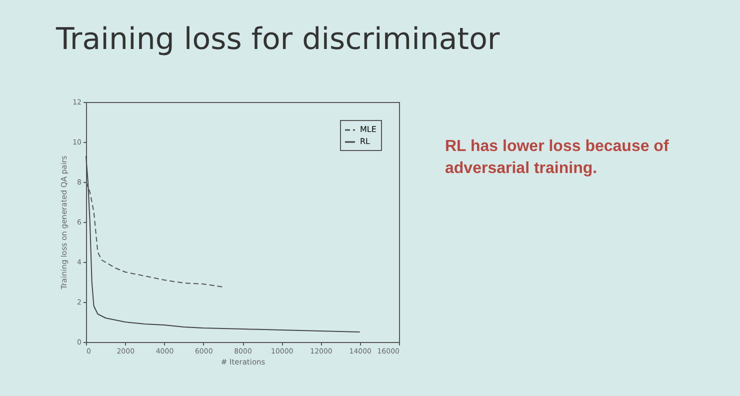  I want to click on legend-label: RL, so click(365, 141).